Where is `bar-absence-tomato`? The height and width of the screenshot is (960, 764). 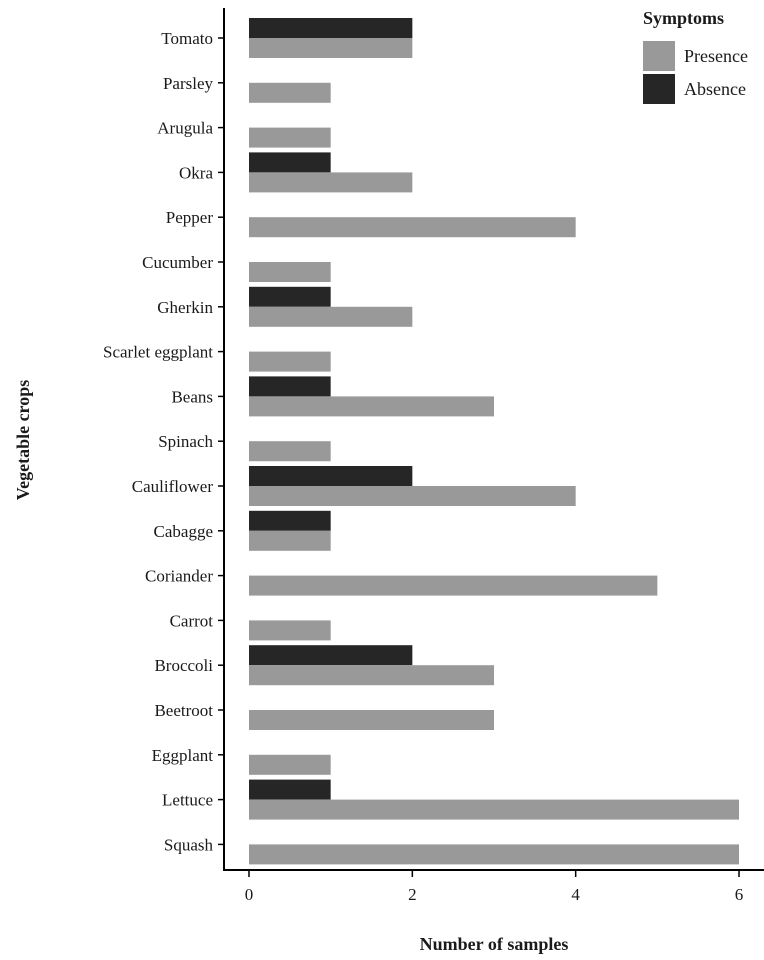 bar-absence-tomato is located at coordinates (331, 28).